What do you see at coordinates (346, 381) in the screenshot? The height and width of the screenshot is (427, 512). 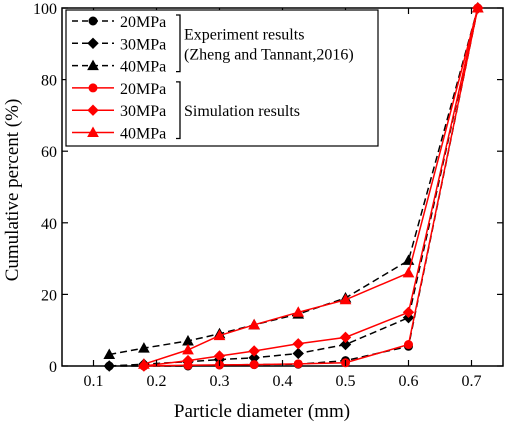 I see `x-tick-label: 0.5` at bounding box center [346, 381].